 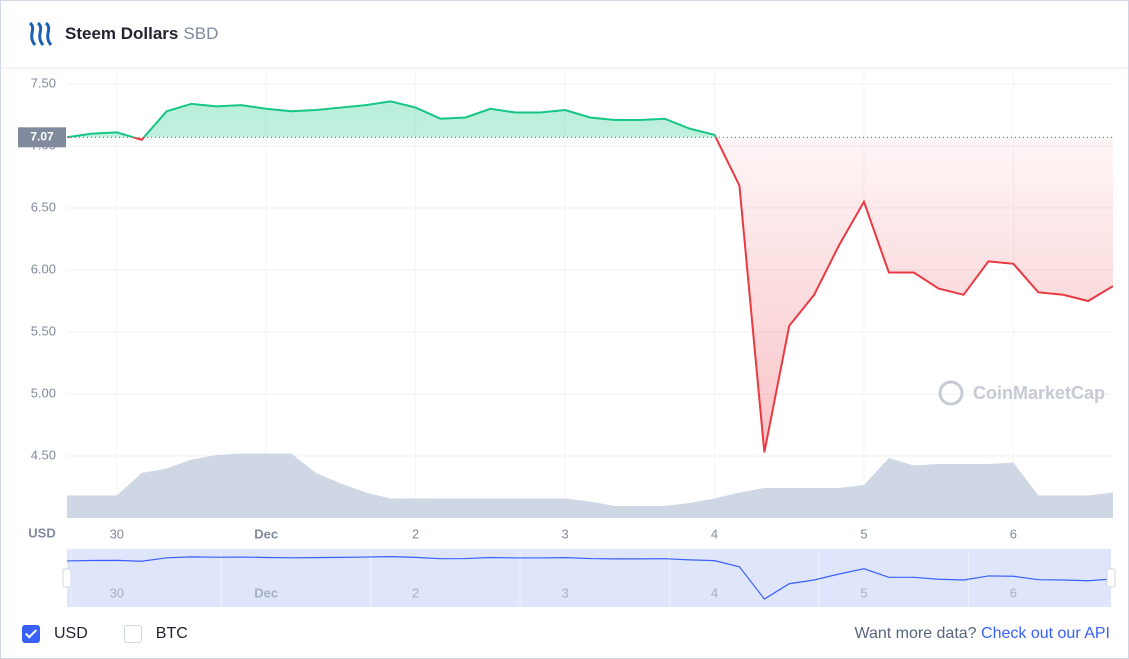 I want to click on reference-label: 7.07, so click(x=42, y=136).